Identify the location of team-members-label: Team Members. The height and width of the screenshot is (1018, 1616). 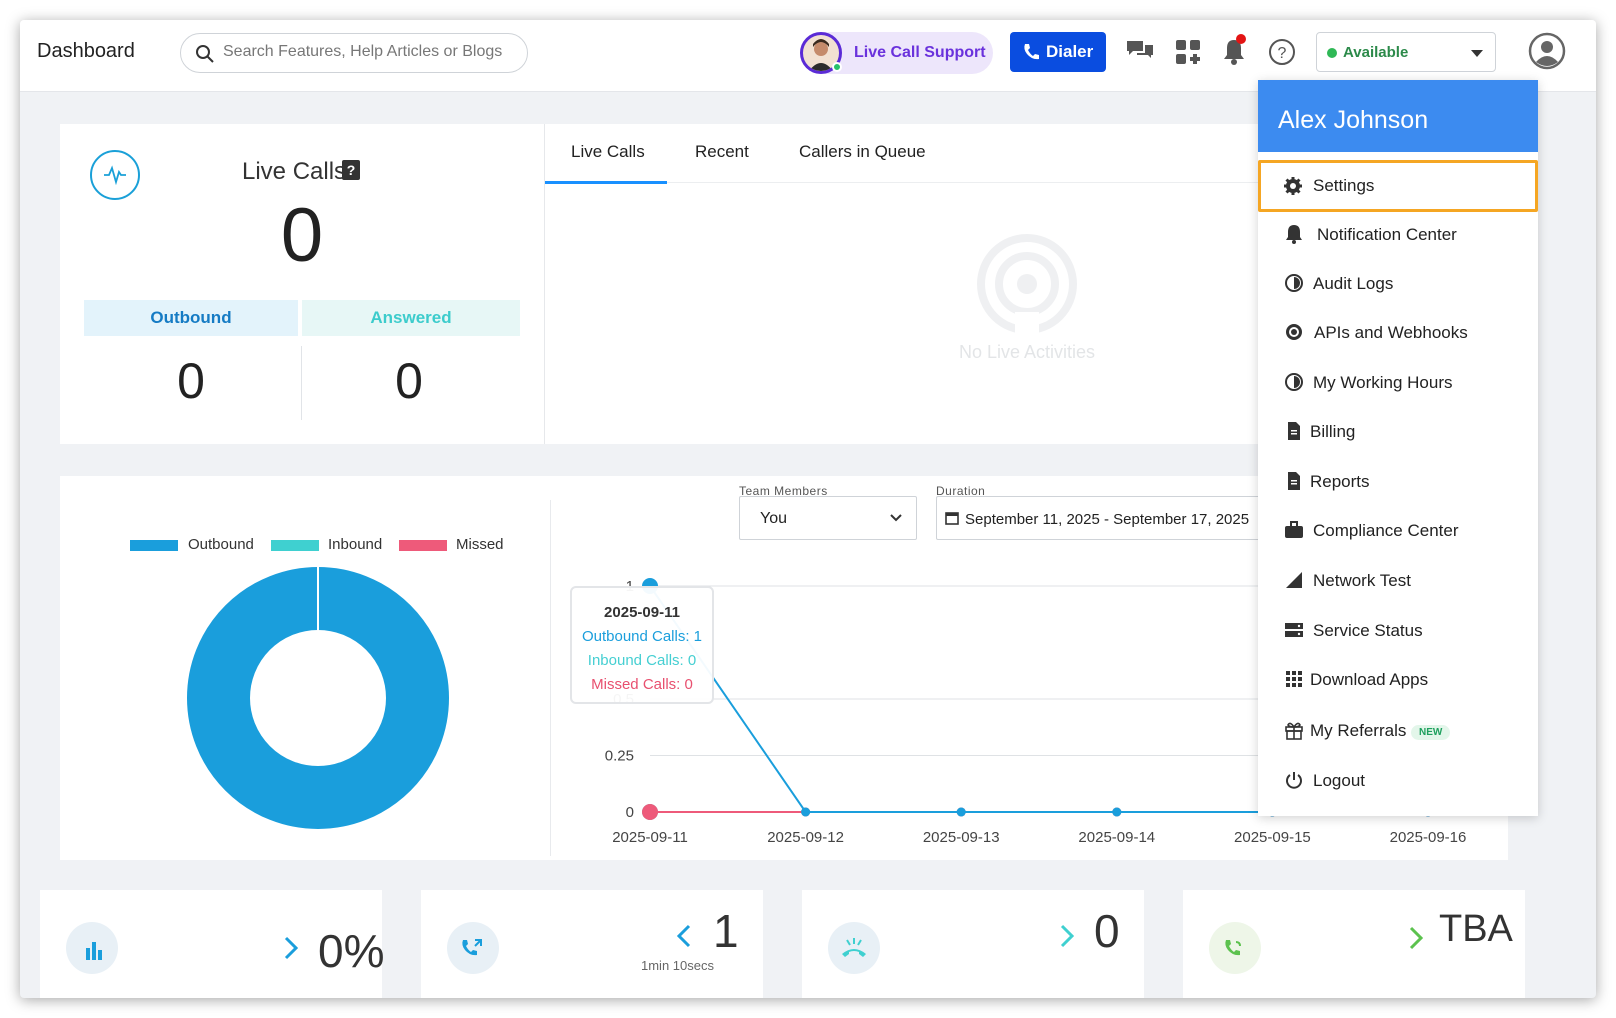
(783, 491).